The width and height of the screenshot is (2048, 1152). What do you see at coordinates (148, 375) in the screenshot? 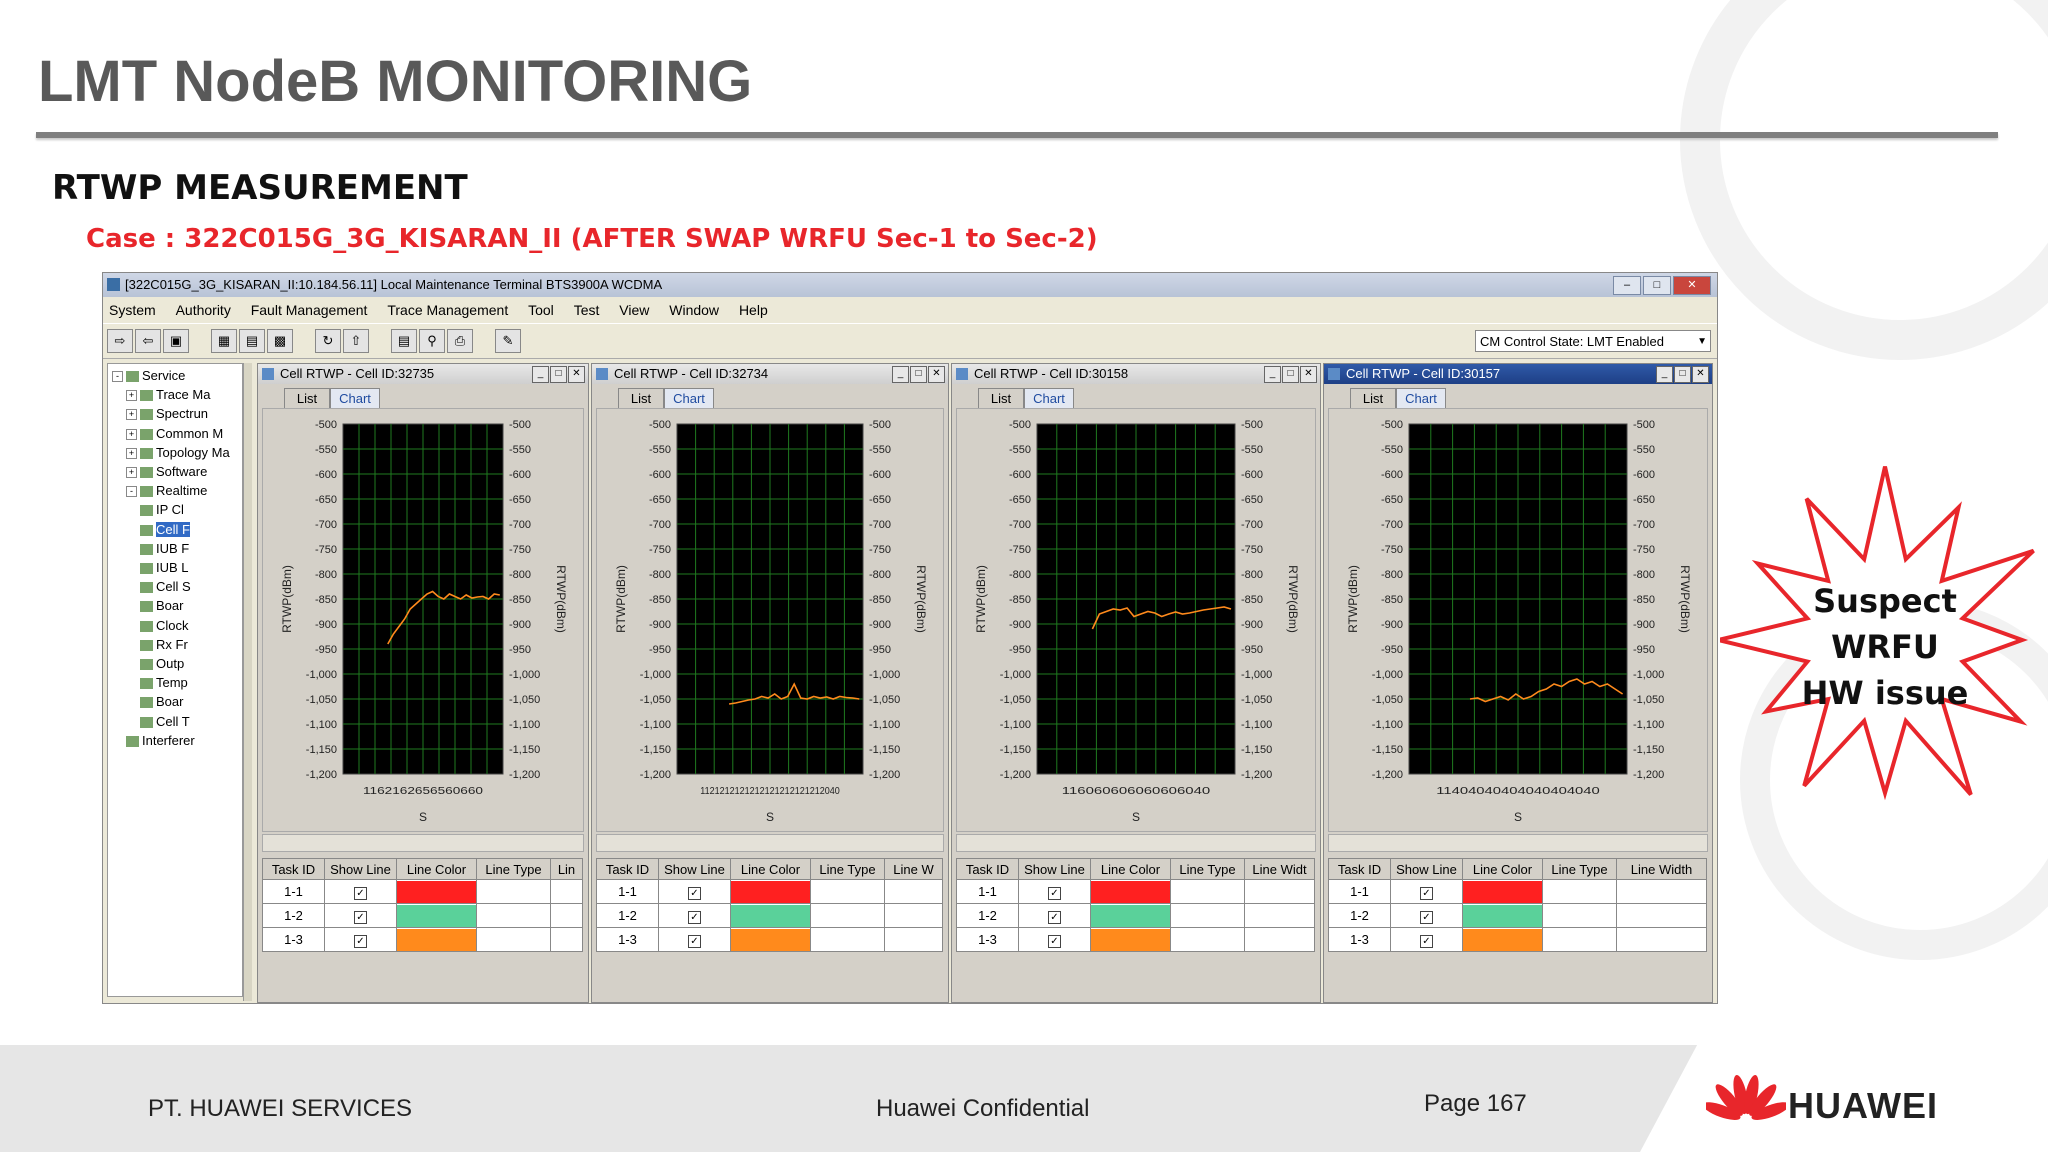
I see `tree-node: - Service` at bounding box center [148, 375].